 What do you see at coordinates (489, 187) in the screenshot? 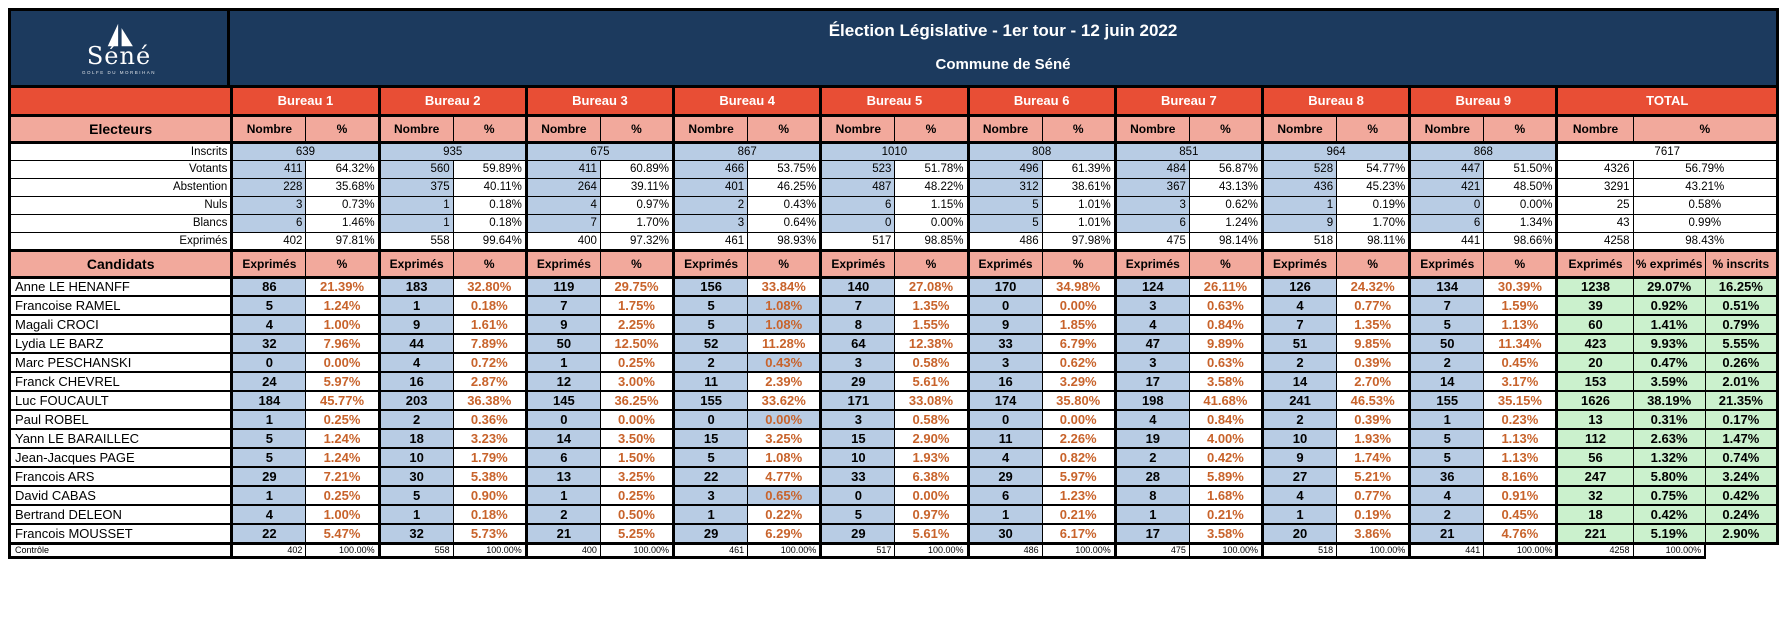
I see `stat-pct: 40.11%` at bounding box center [489, 187].